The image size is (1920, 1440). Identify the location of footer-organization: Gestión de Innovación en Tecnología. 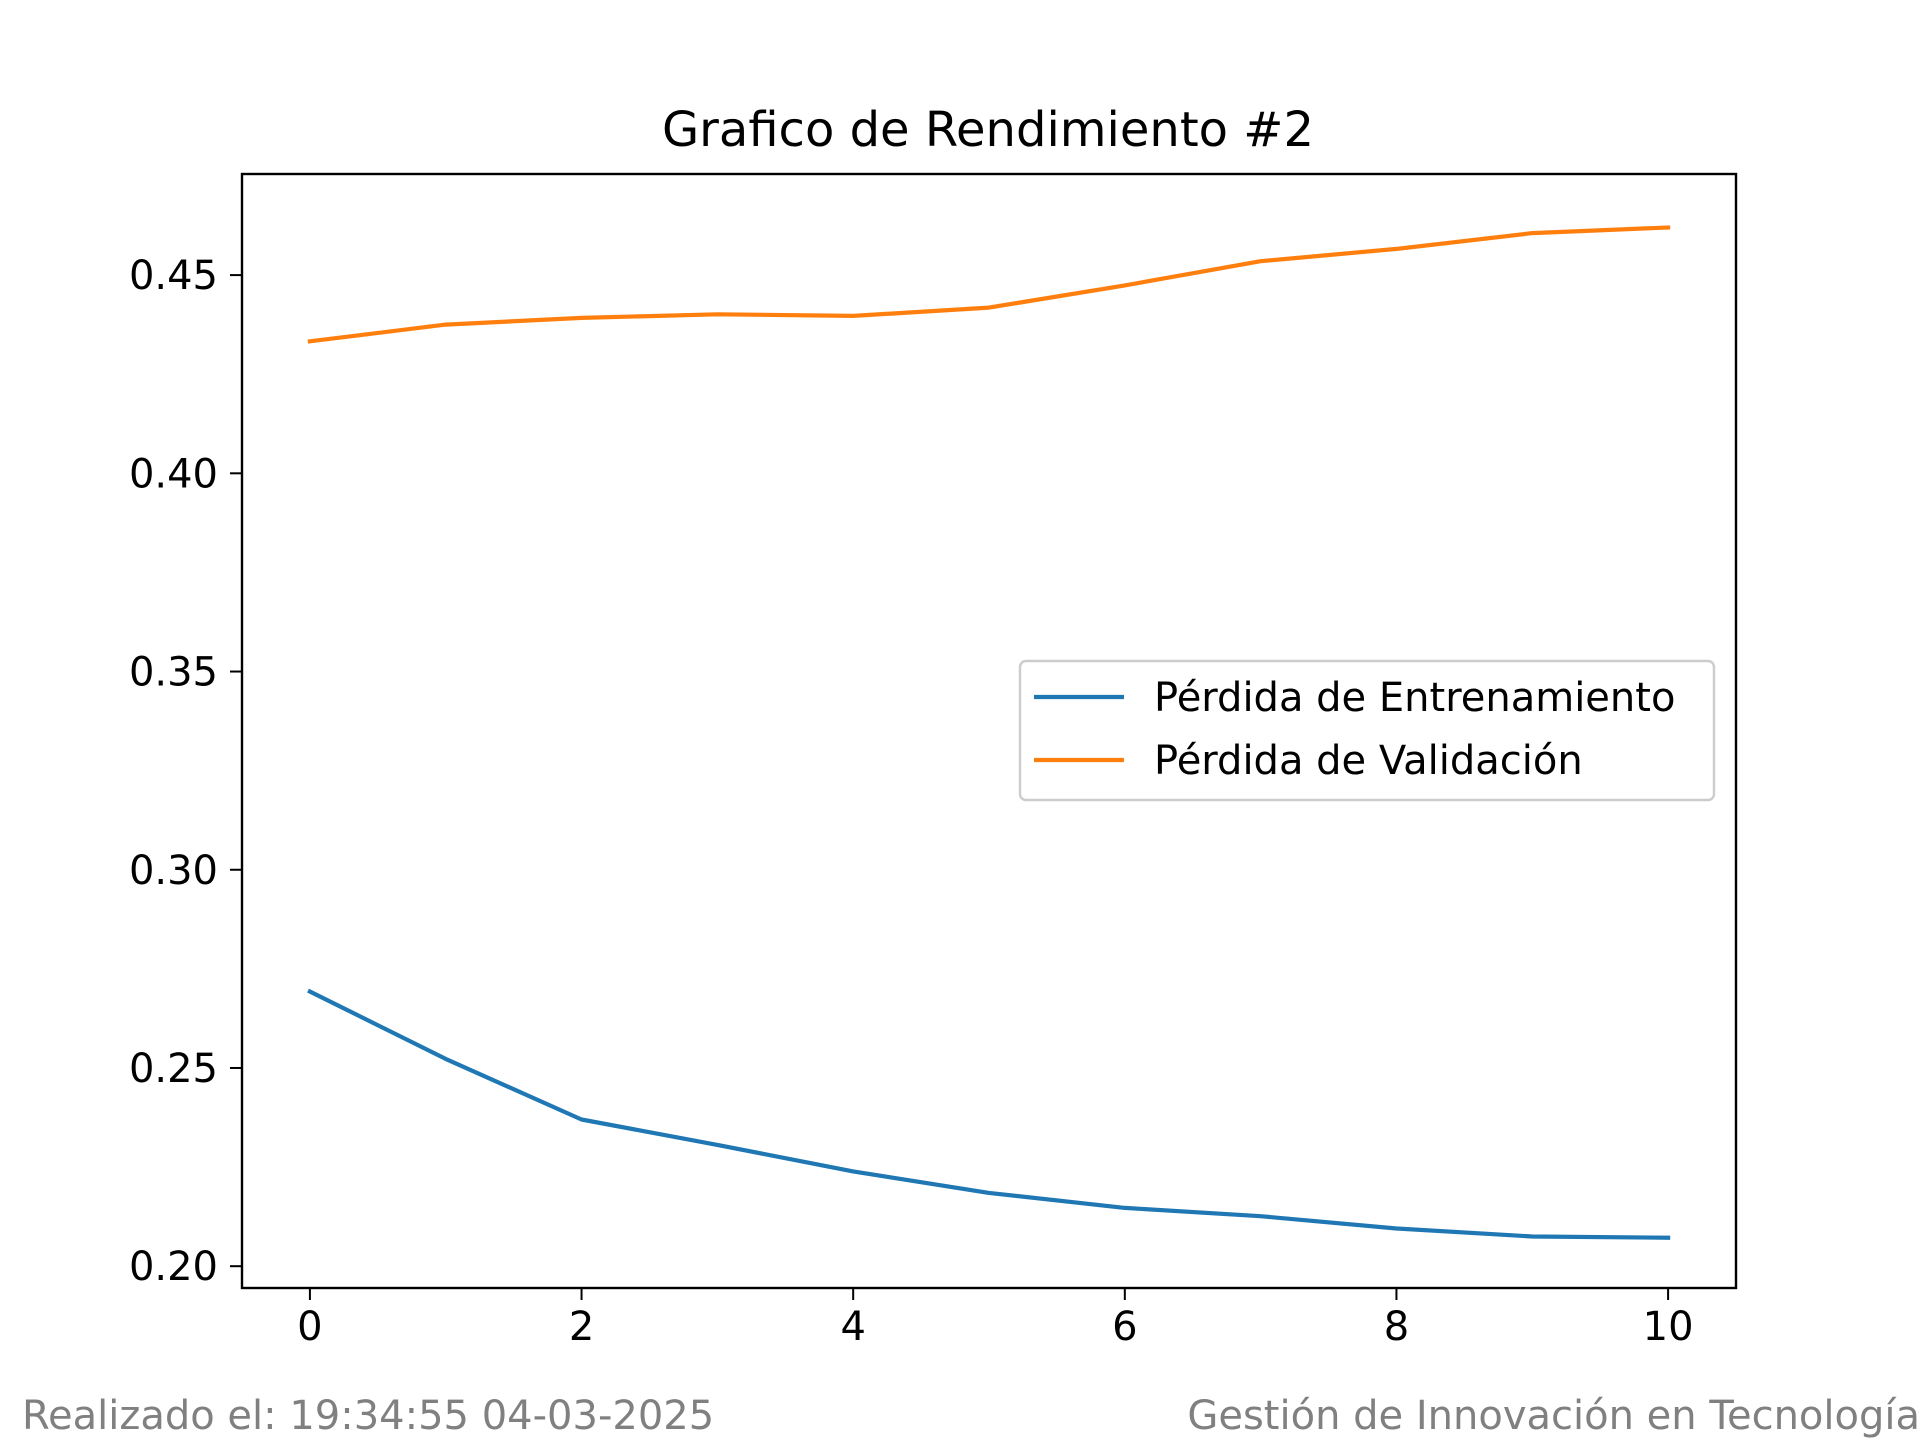
(1553, 1416).